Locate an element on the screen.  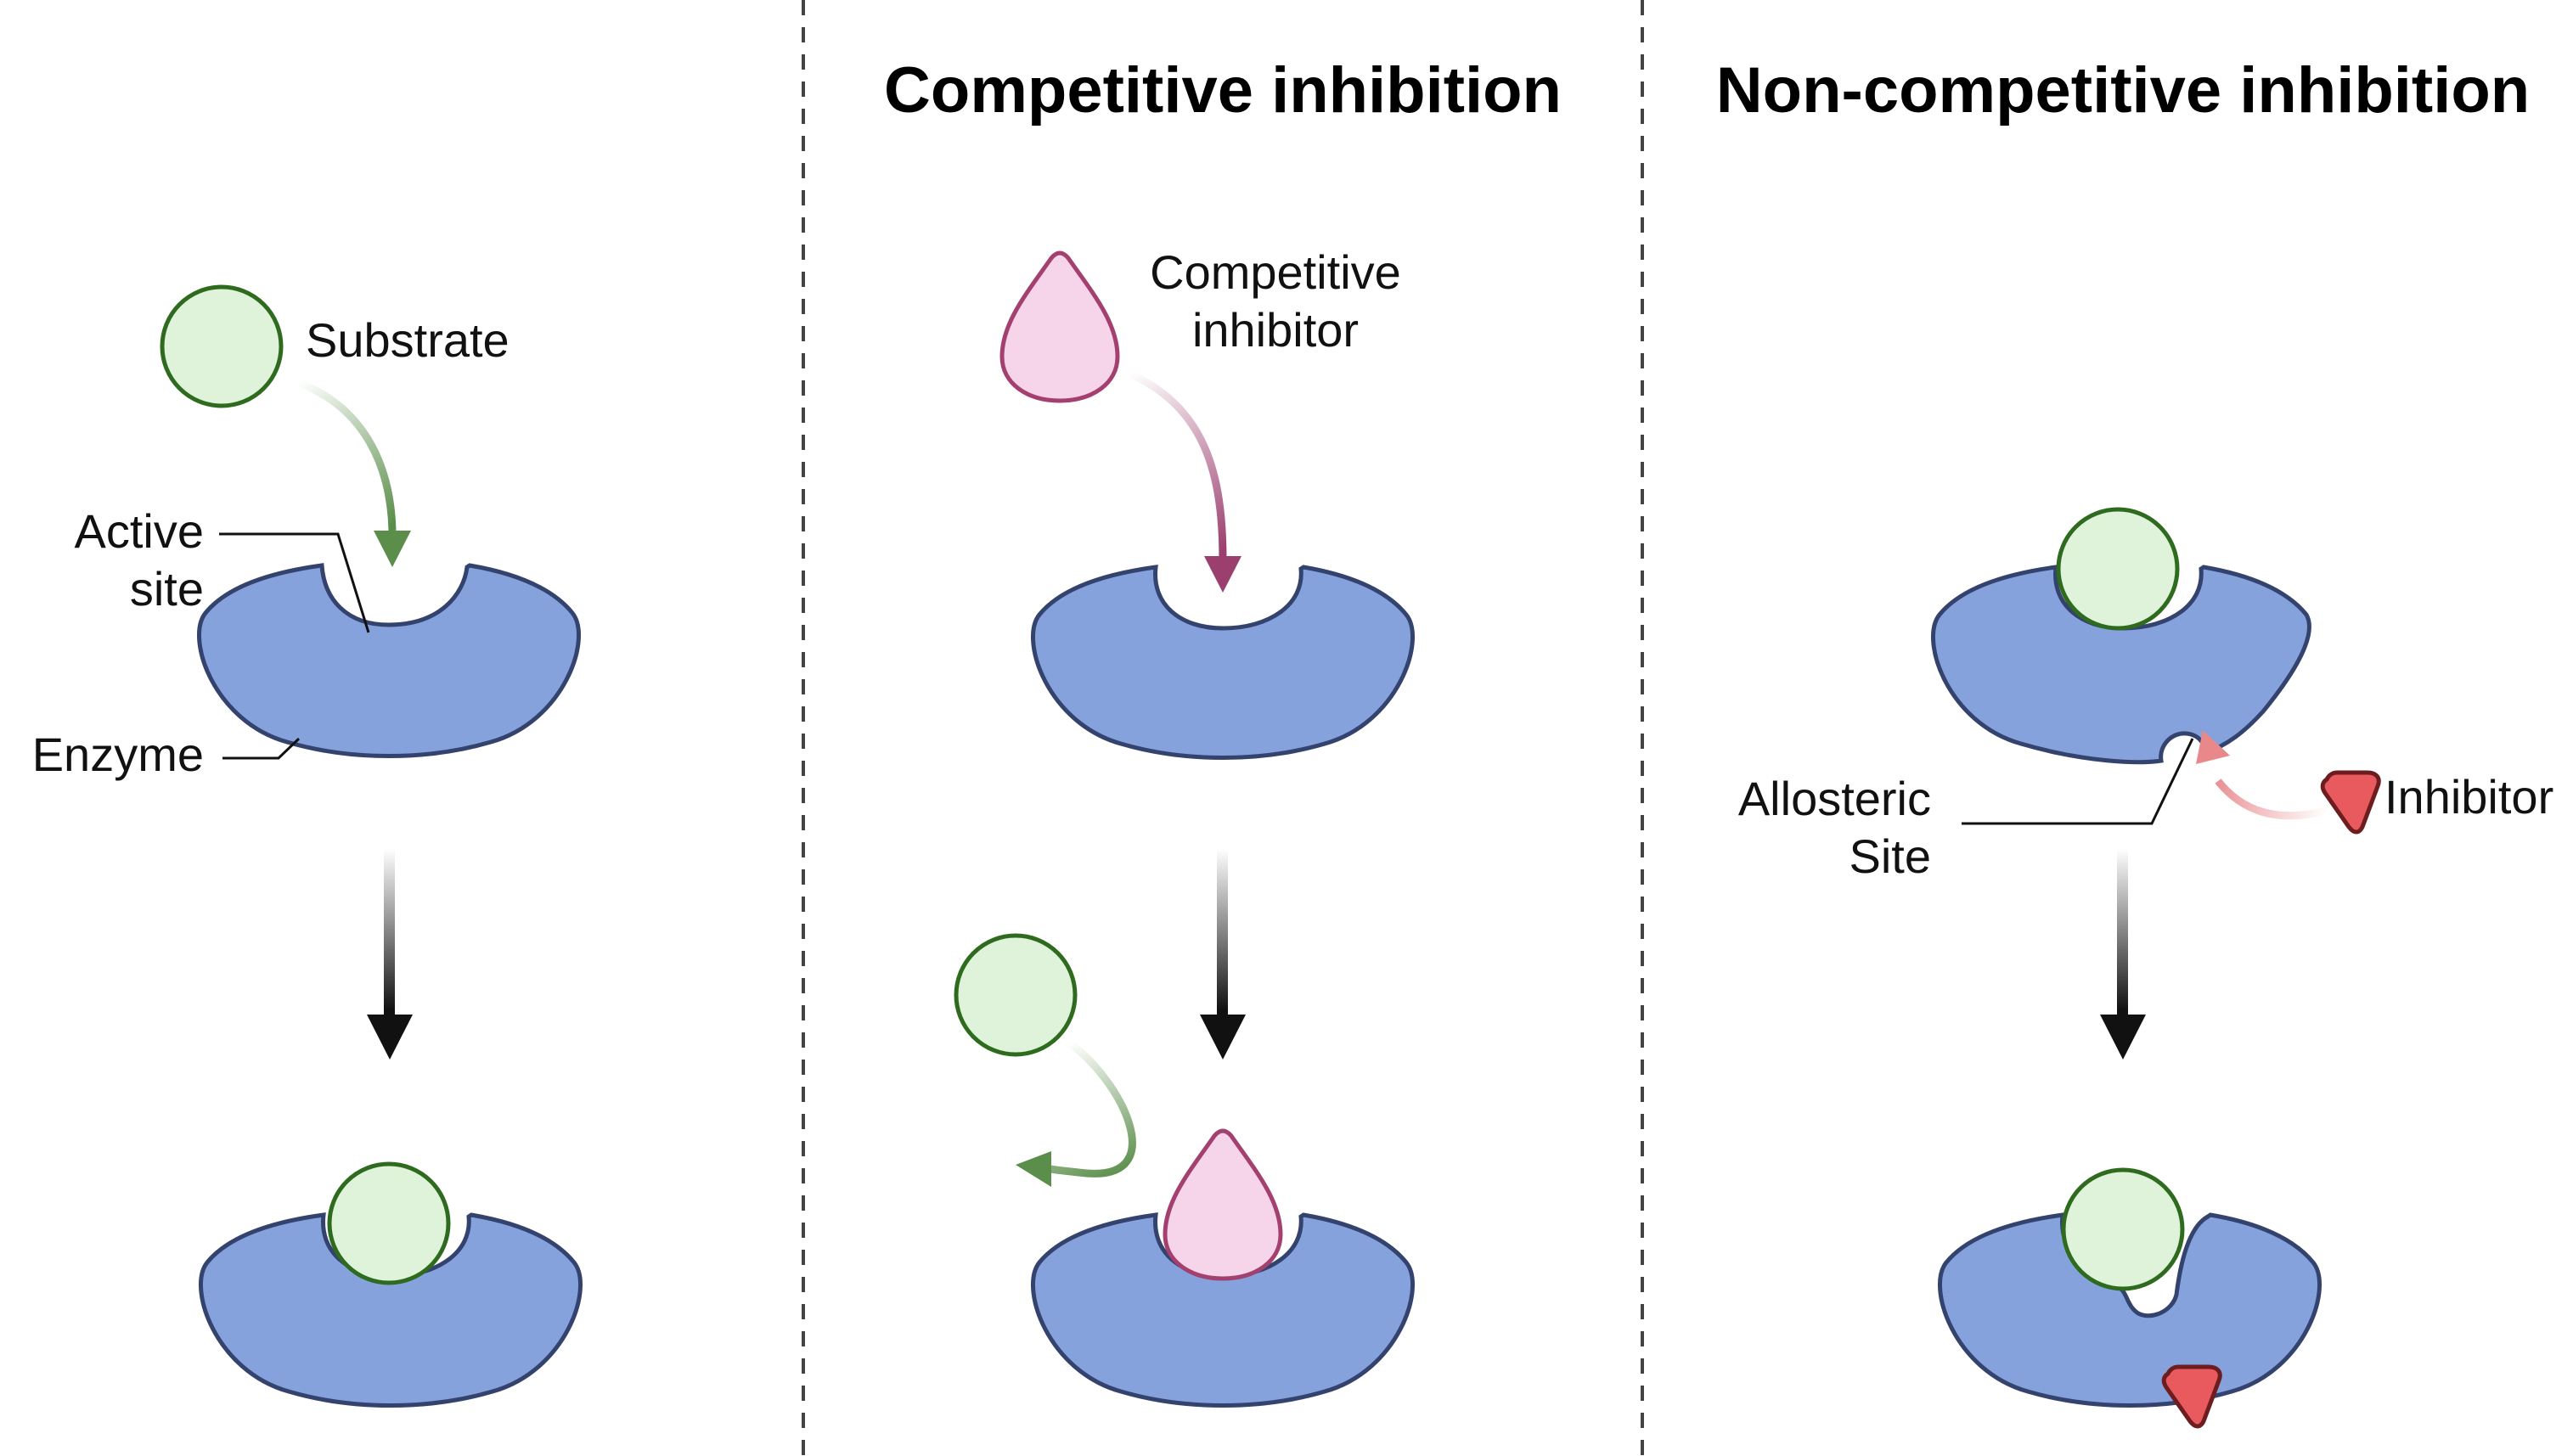
active-site-leader-line is located at coordinates (295, 582).